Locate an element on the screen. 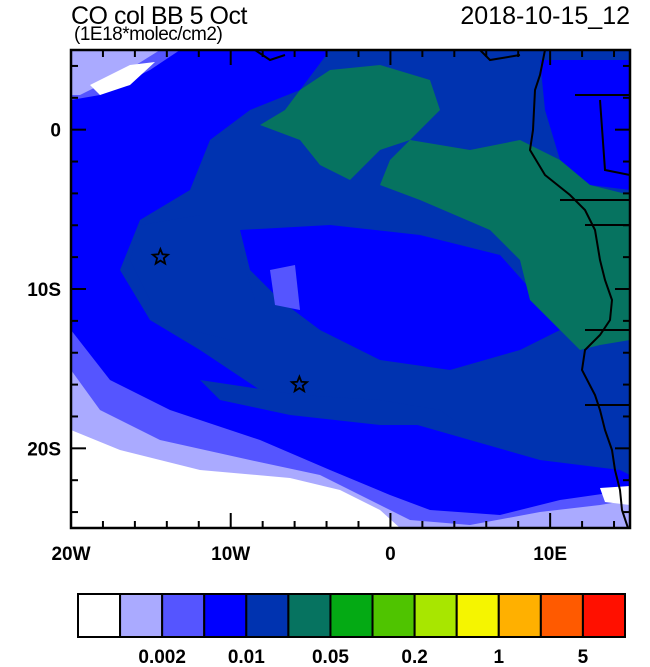 Image resolution: width=650 pixels, height=667 pixels. x-tick-label: 10W is located at coordinates (230, 554).